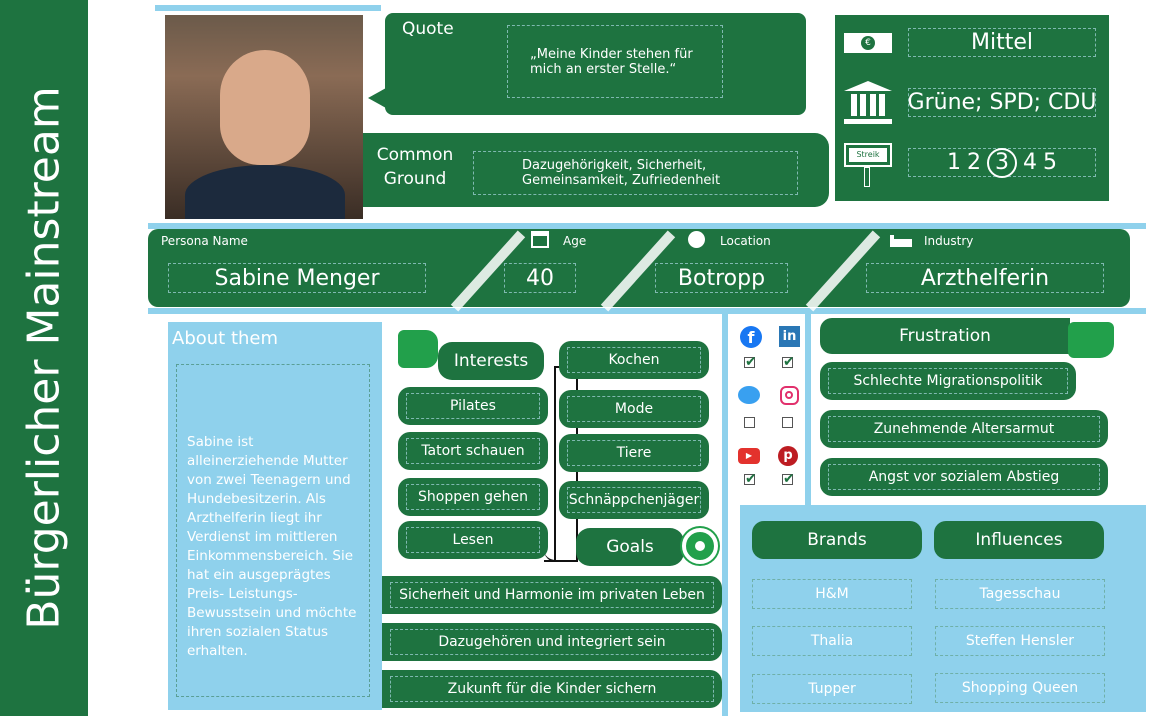 The image size is (1163, 716). Describe the element at coordinates (985, 278) in the screenshot. I see `industry-value: Arzthelferin` at that location.